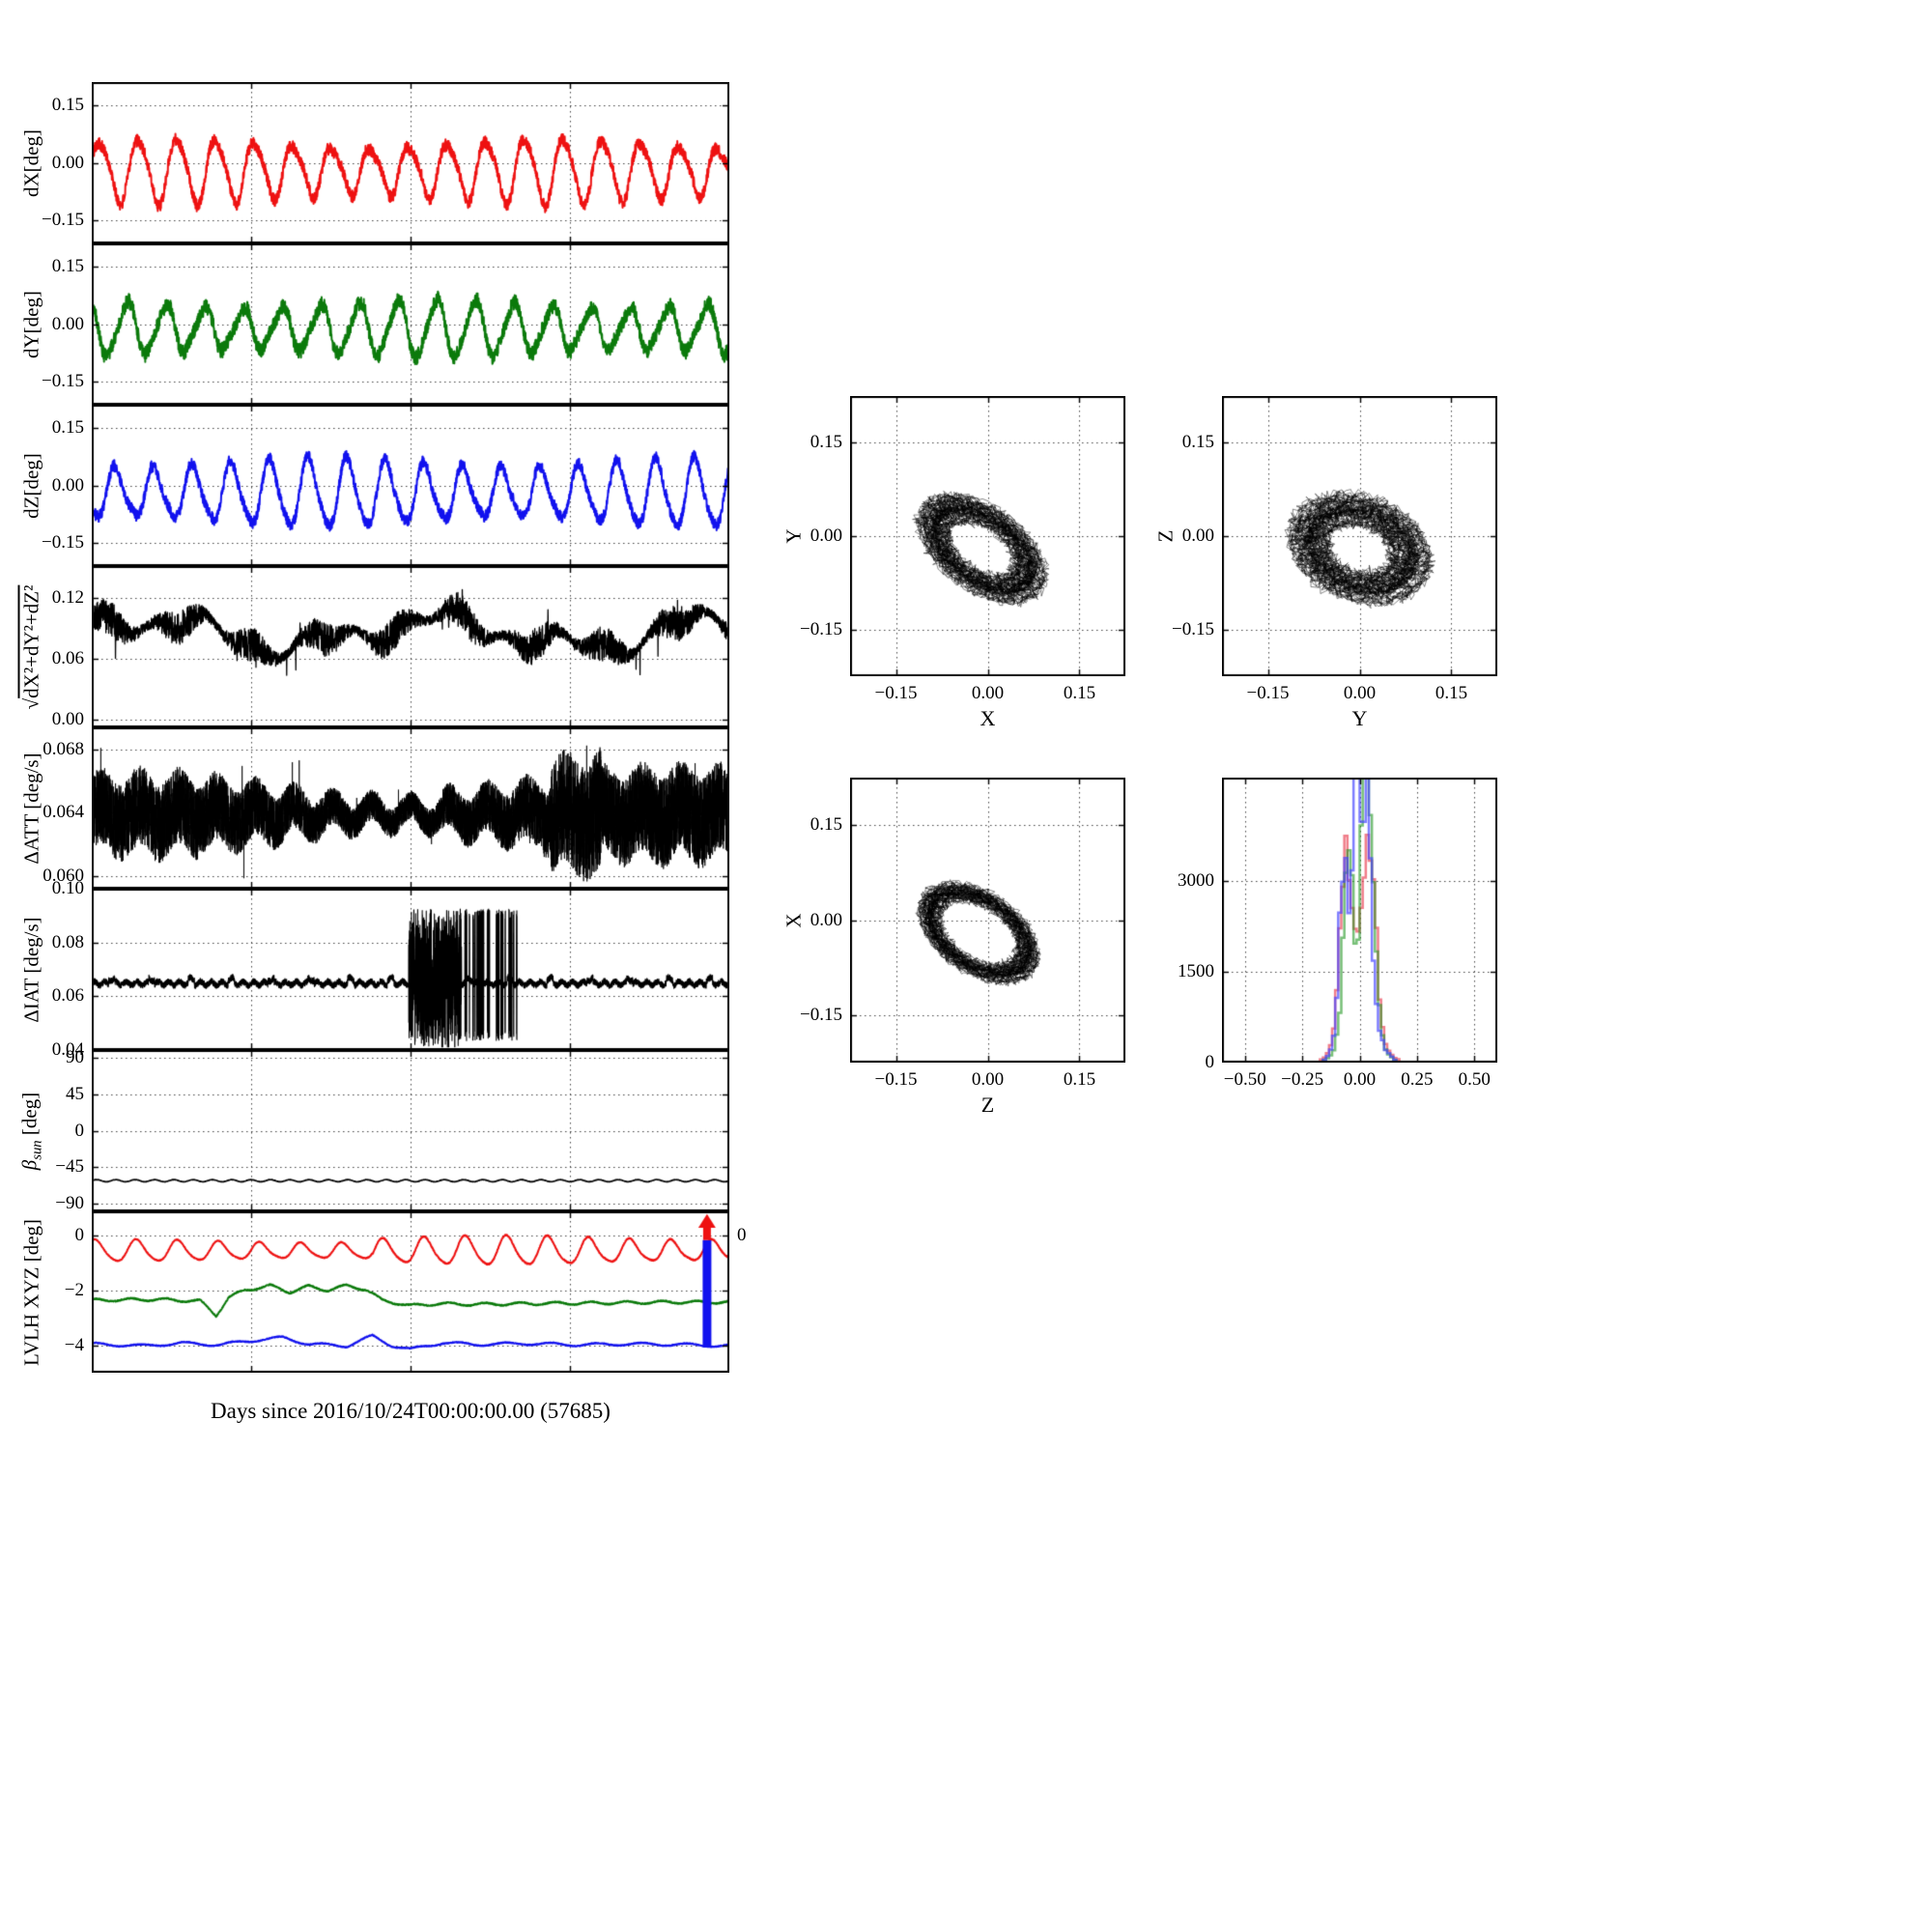 This screenshot has width=1932, height=1932. Describe the element at coordinates (410, 162) in the screenshot. I see `dx-plot-area` at that location.